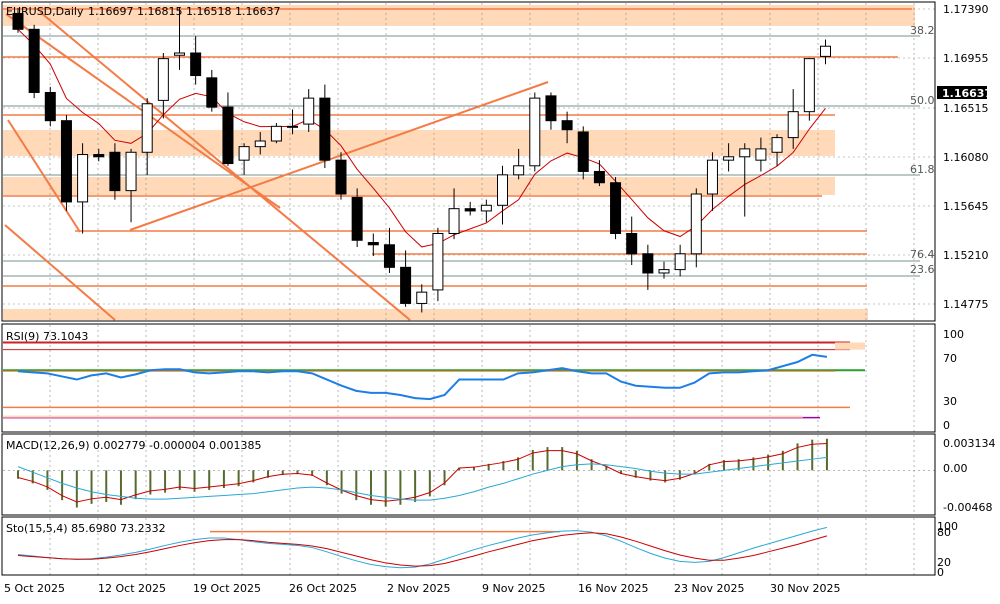 This screenshot has width=1000, height=604. Describe the element at coordinates (422, 549) in the screenshot. I see `stoch-signal-line` at that location.